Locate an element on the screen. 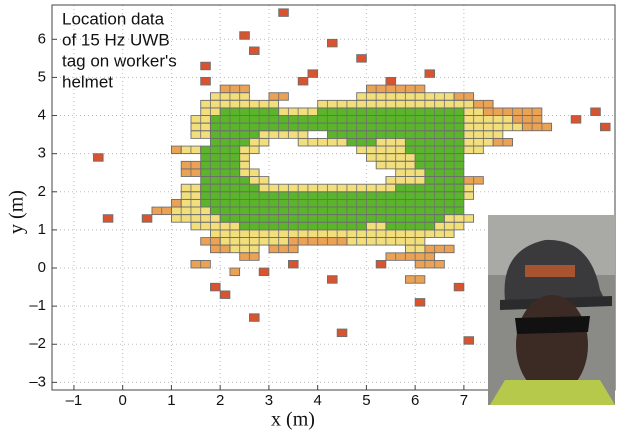 The image size is (621, 434). x-tick-label: 4 is located at coordinates (317, 400).